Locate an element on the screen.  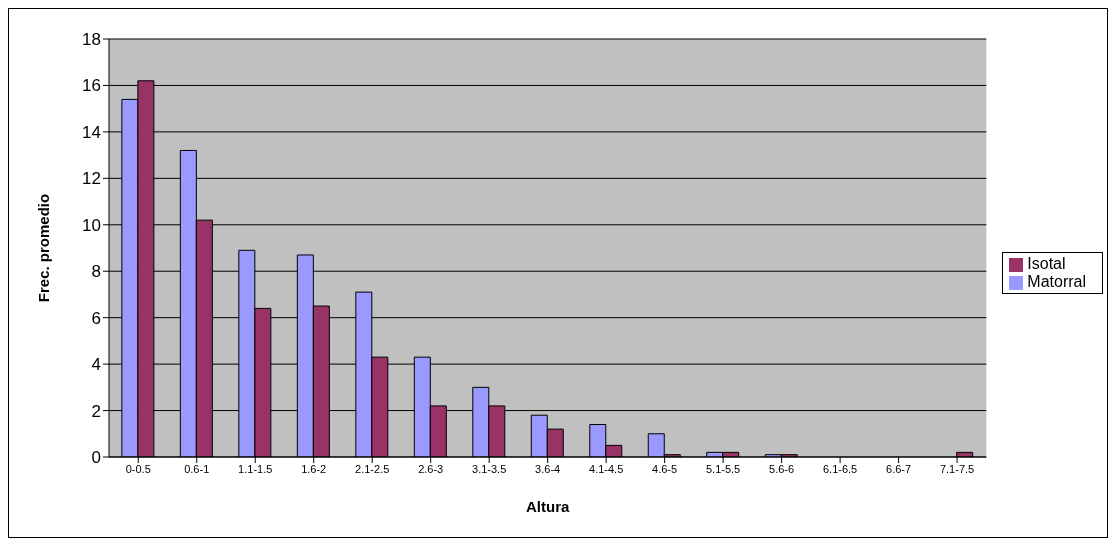
x-tick-label: 3.6-4 is located at coordinates (548, 468).